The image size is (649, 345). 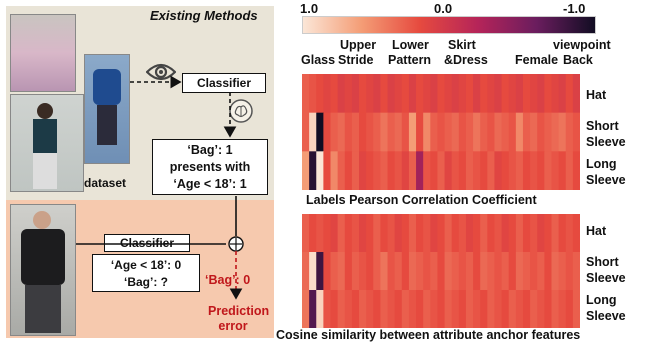 What do you see at coordinates (318, 60) in the screenshot?
I see `col-label-glass: Glass` at bounding box center [318, 60].